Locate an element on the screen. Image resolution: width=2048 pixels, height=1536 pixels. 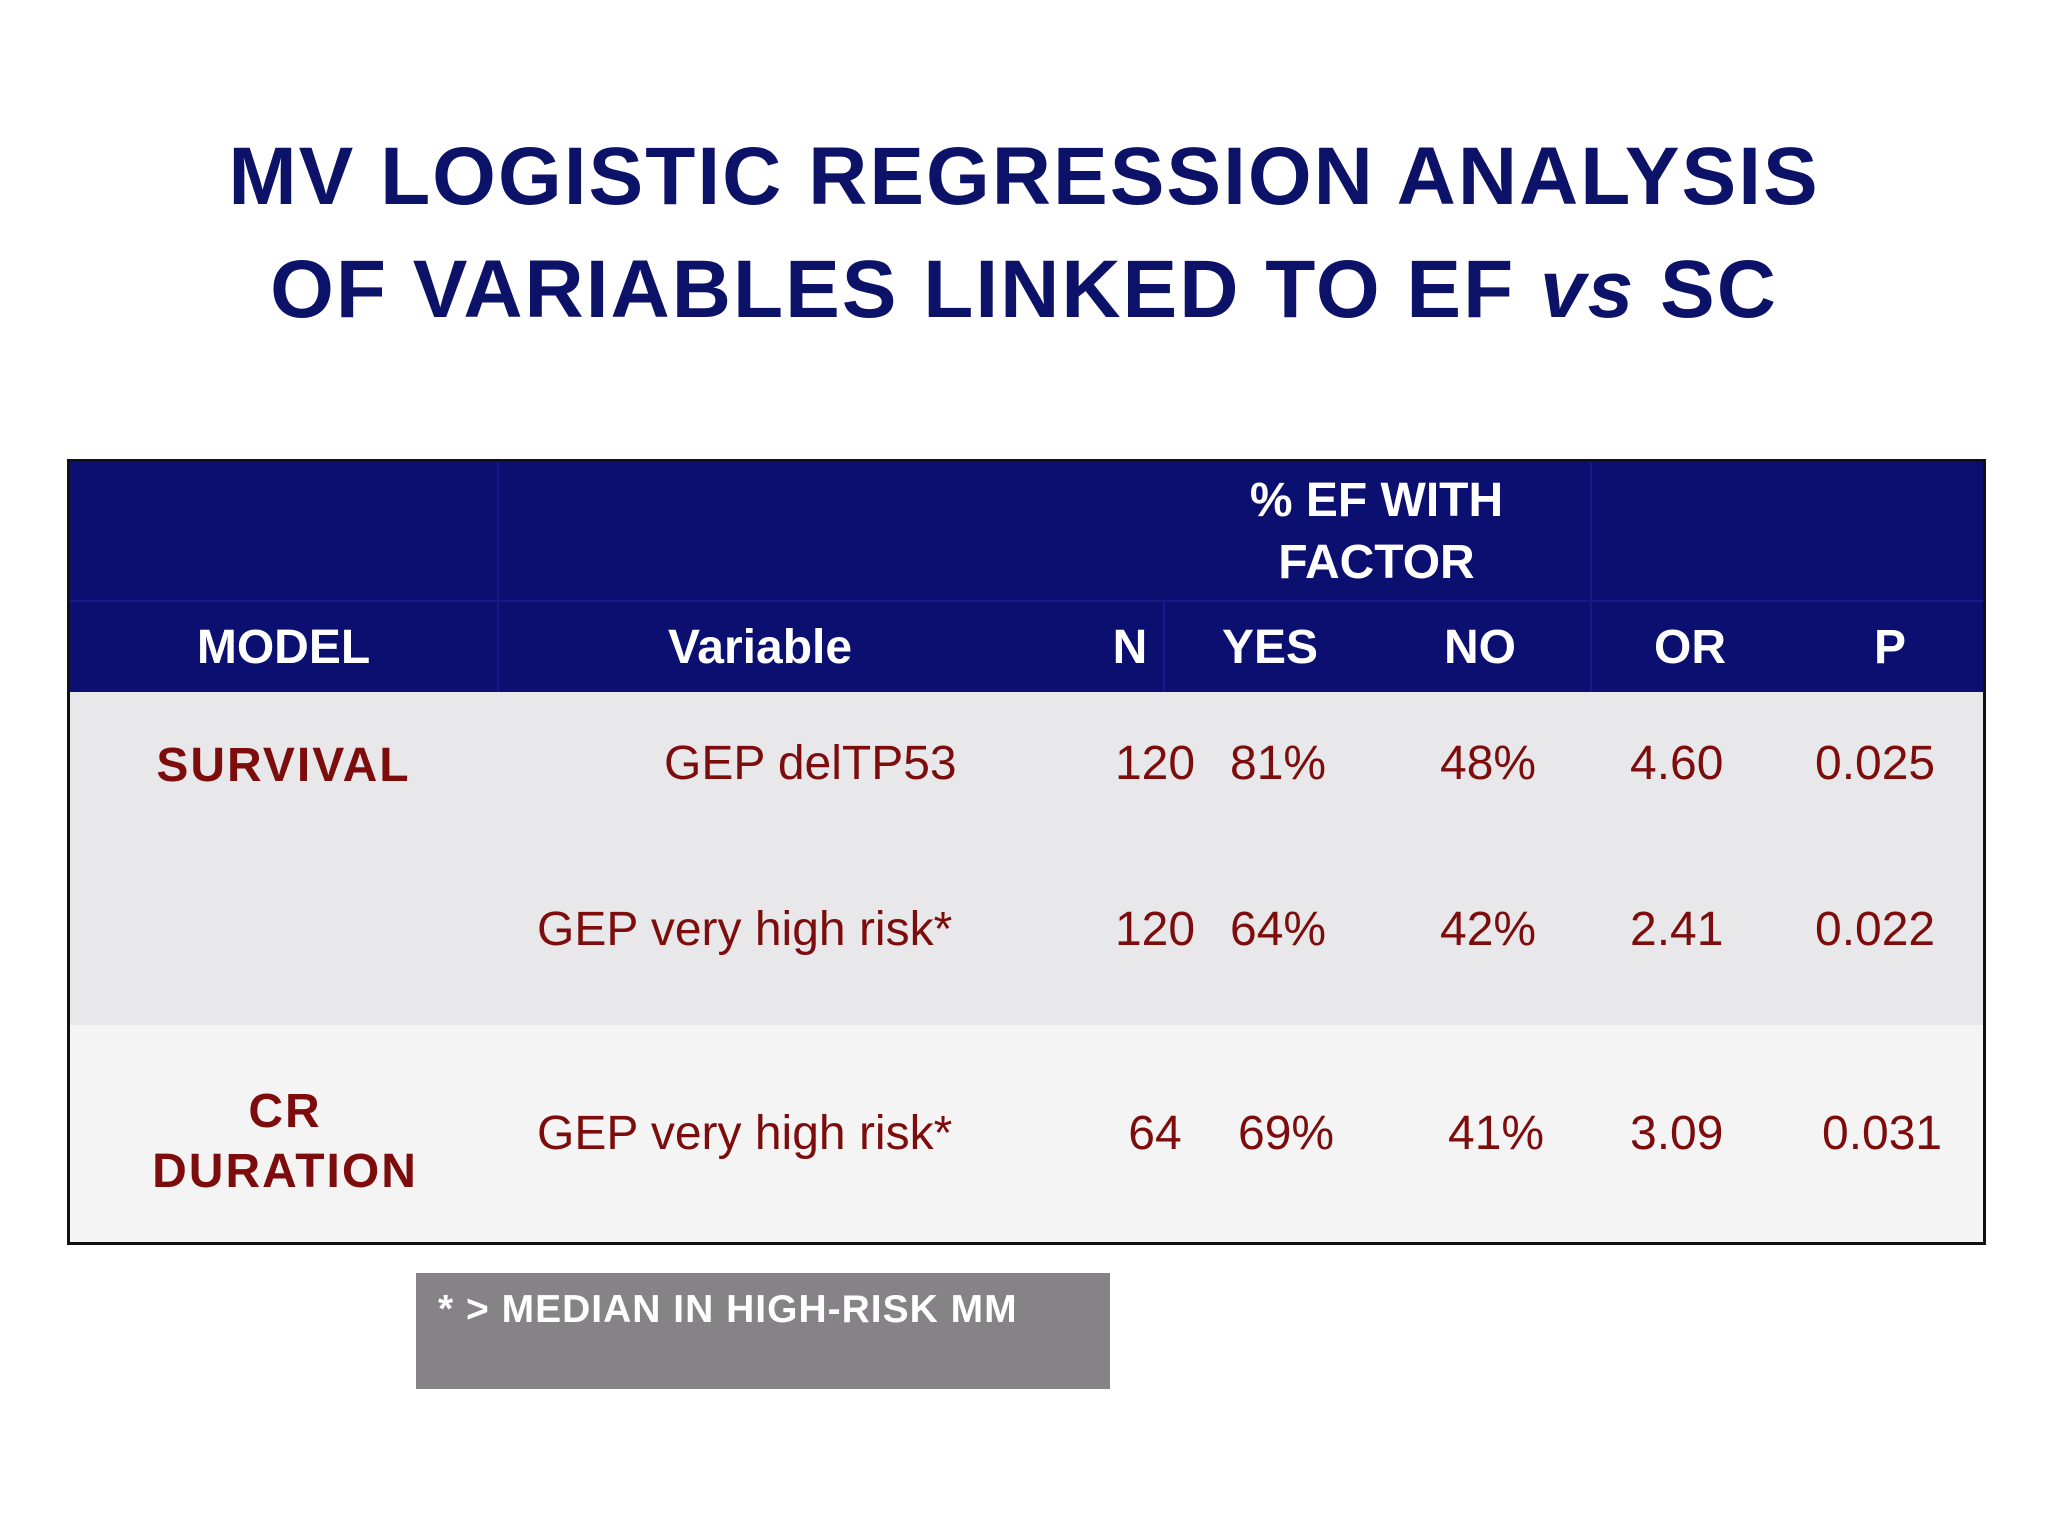
column-header-or: OR is located at coordinates (1690, 647).